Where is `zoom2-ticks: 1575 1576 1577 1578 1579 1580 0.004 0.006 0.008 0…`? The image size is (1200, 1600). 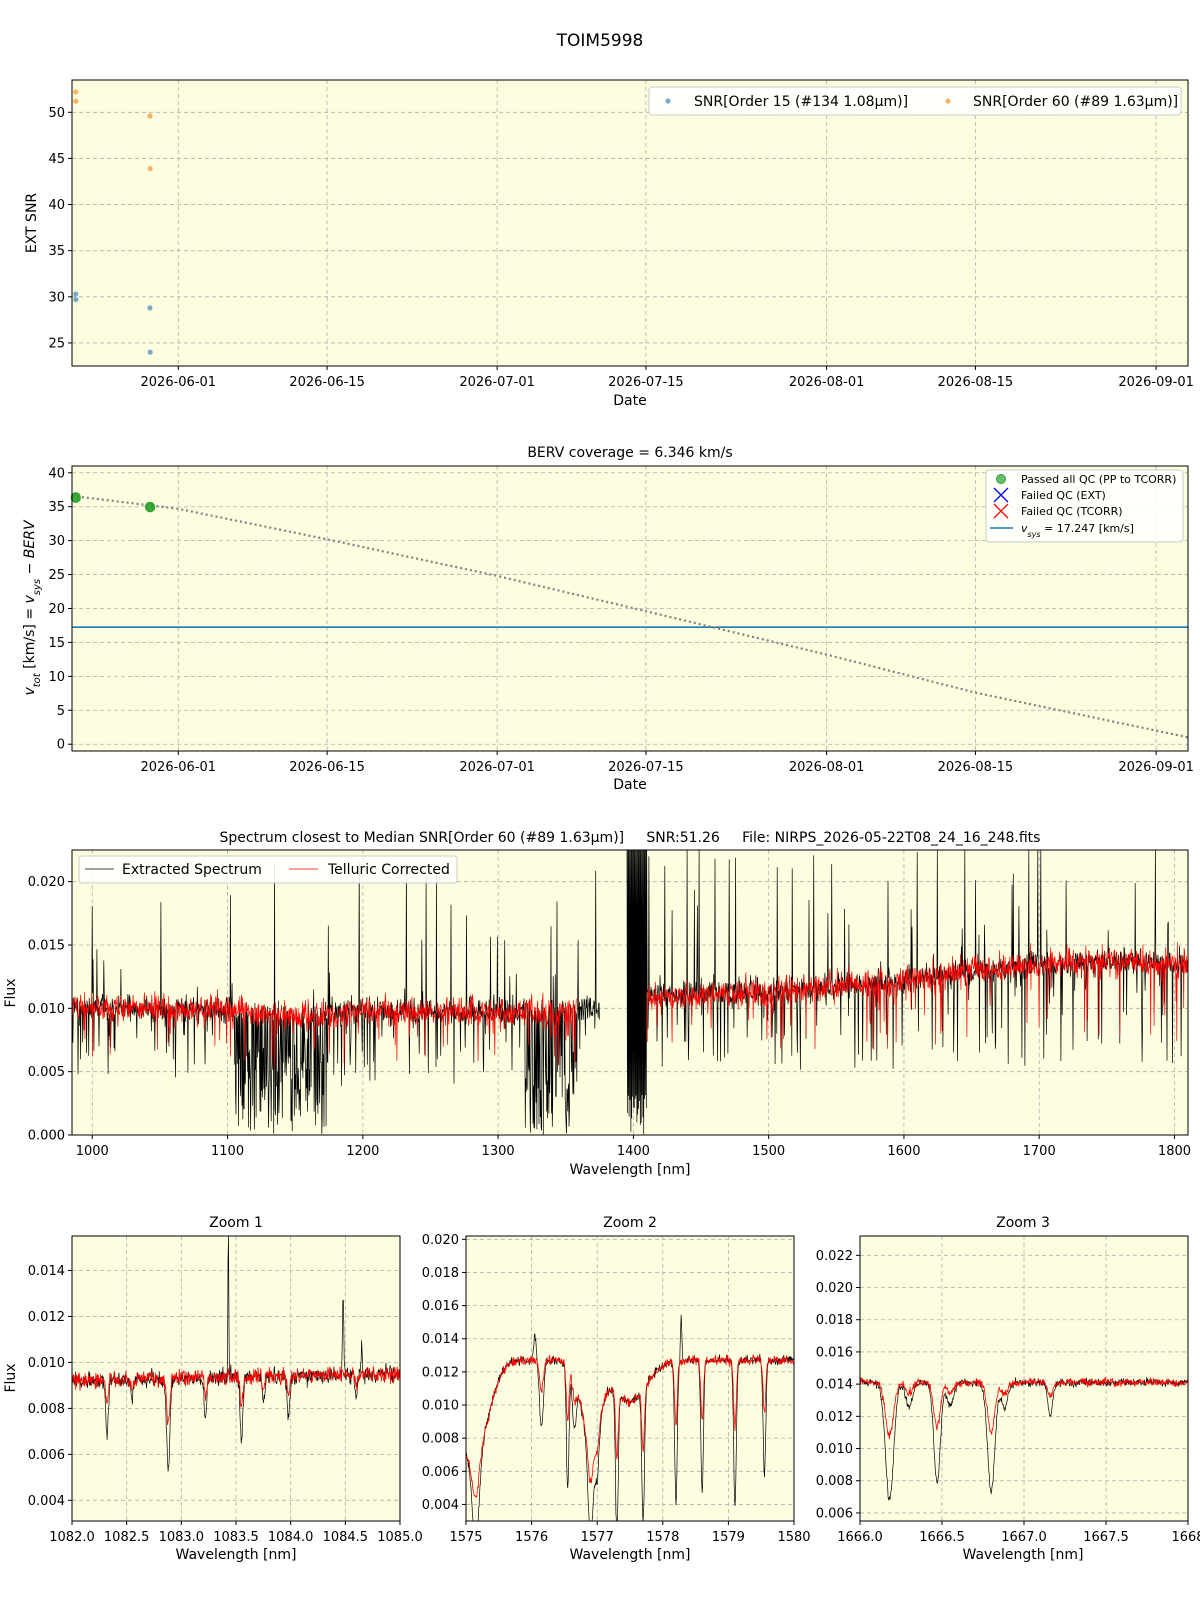 zoom2-ticks: 1575 1576 1577 1578 1579 1580 0.004 0.006 0.008 0… is located at coordinates (616, 1389).